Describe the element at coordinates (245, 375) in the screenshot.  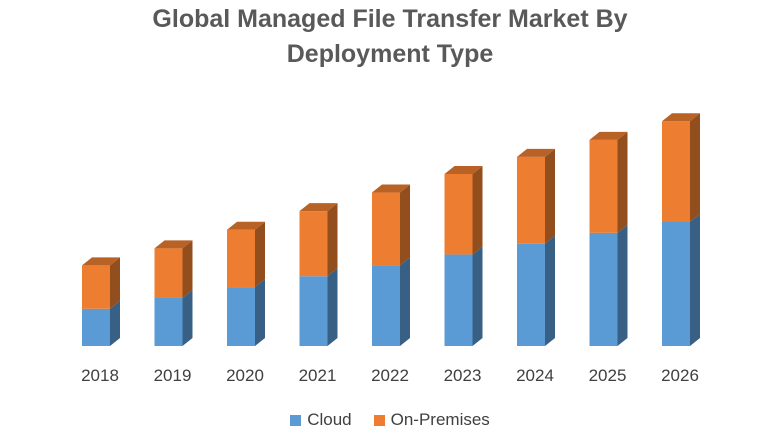
I see `x-tick-label-2020: 2020` at that location.